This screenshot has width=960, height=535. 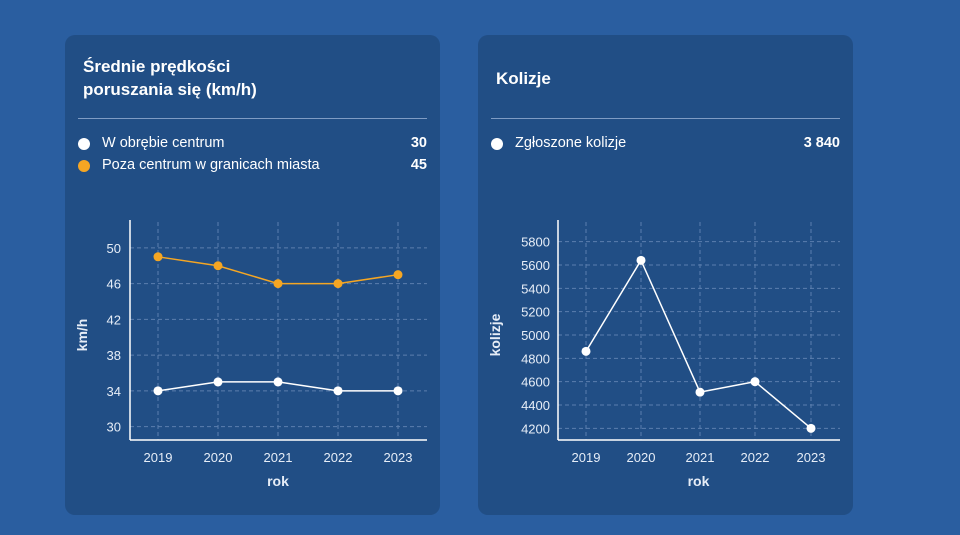 I want to click on y-tick-label: 4600, so click(x=535, y=382).